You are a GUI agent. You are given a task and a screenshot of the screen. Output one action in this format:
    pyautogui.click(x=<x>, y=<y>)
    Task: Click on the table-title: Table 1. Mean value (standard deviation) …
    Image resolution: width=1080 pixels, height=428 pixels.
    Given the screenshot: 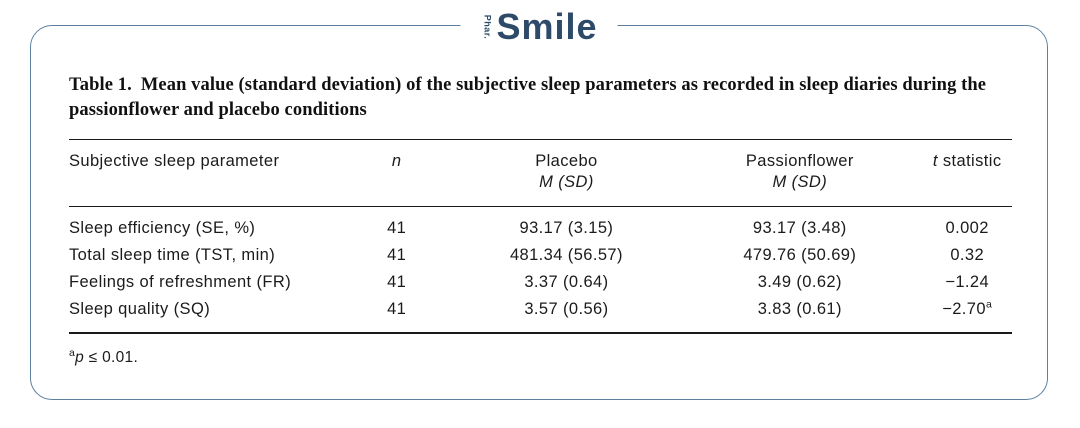 What is the action you would take?
    pyautogui.click(x=540, y=98)
    